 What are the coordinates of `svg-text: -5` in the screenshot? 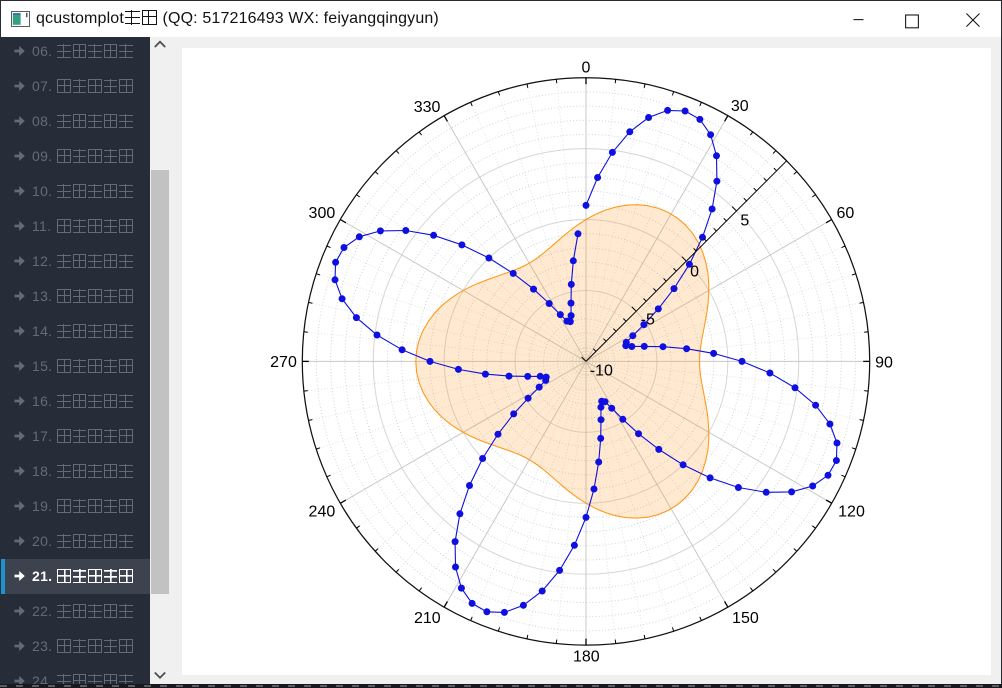 It's located at (648, 319).